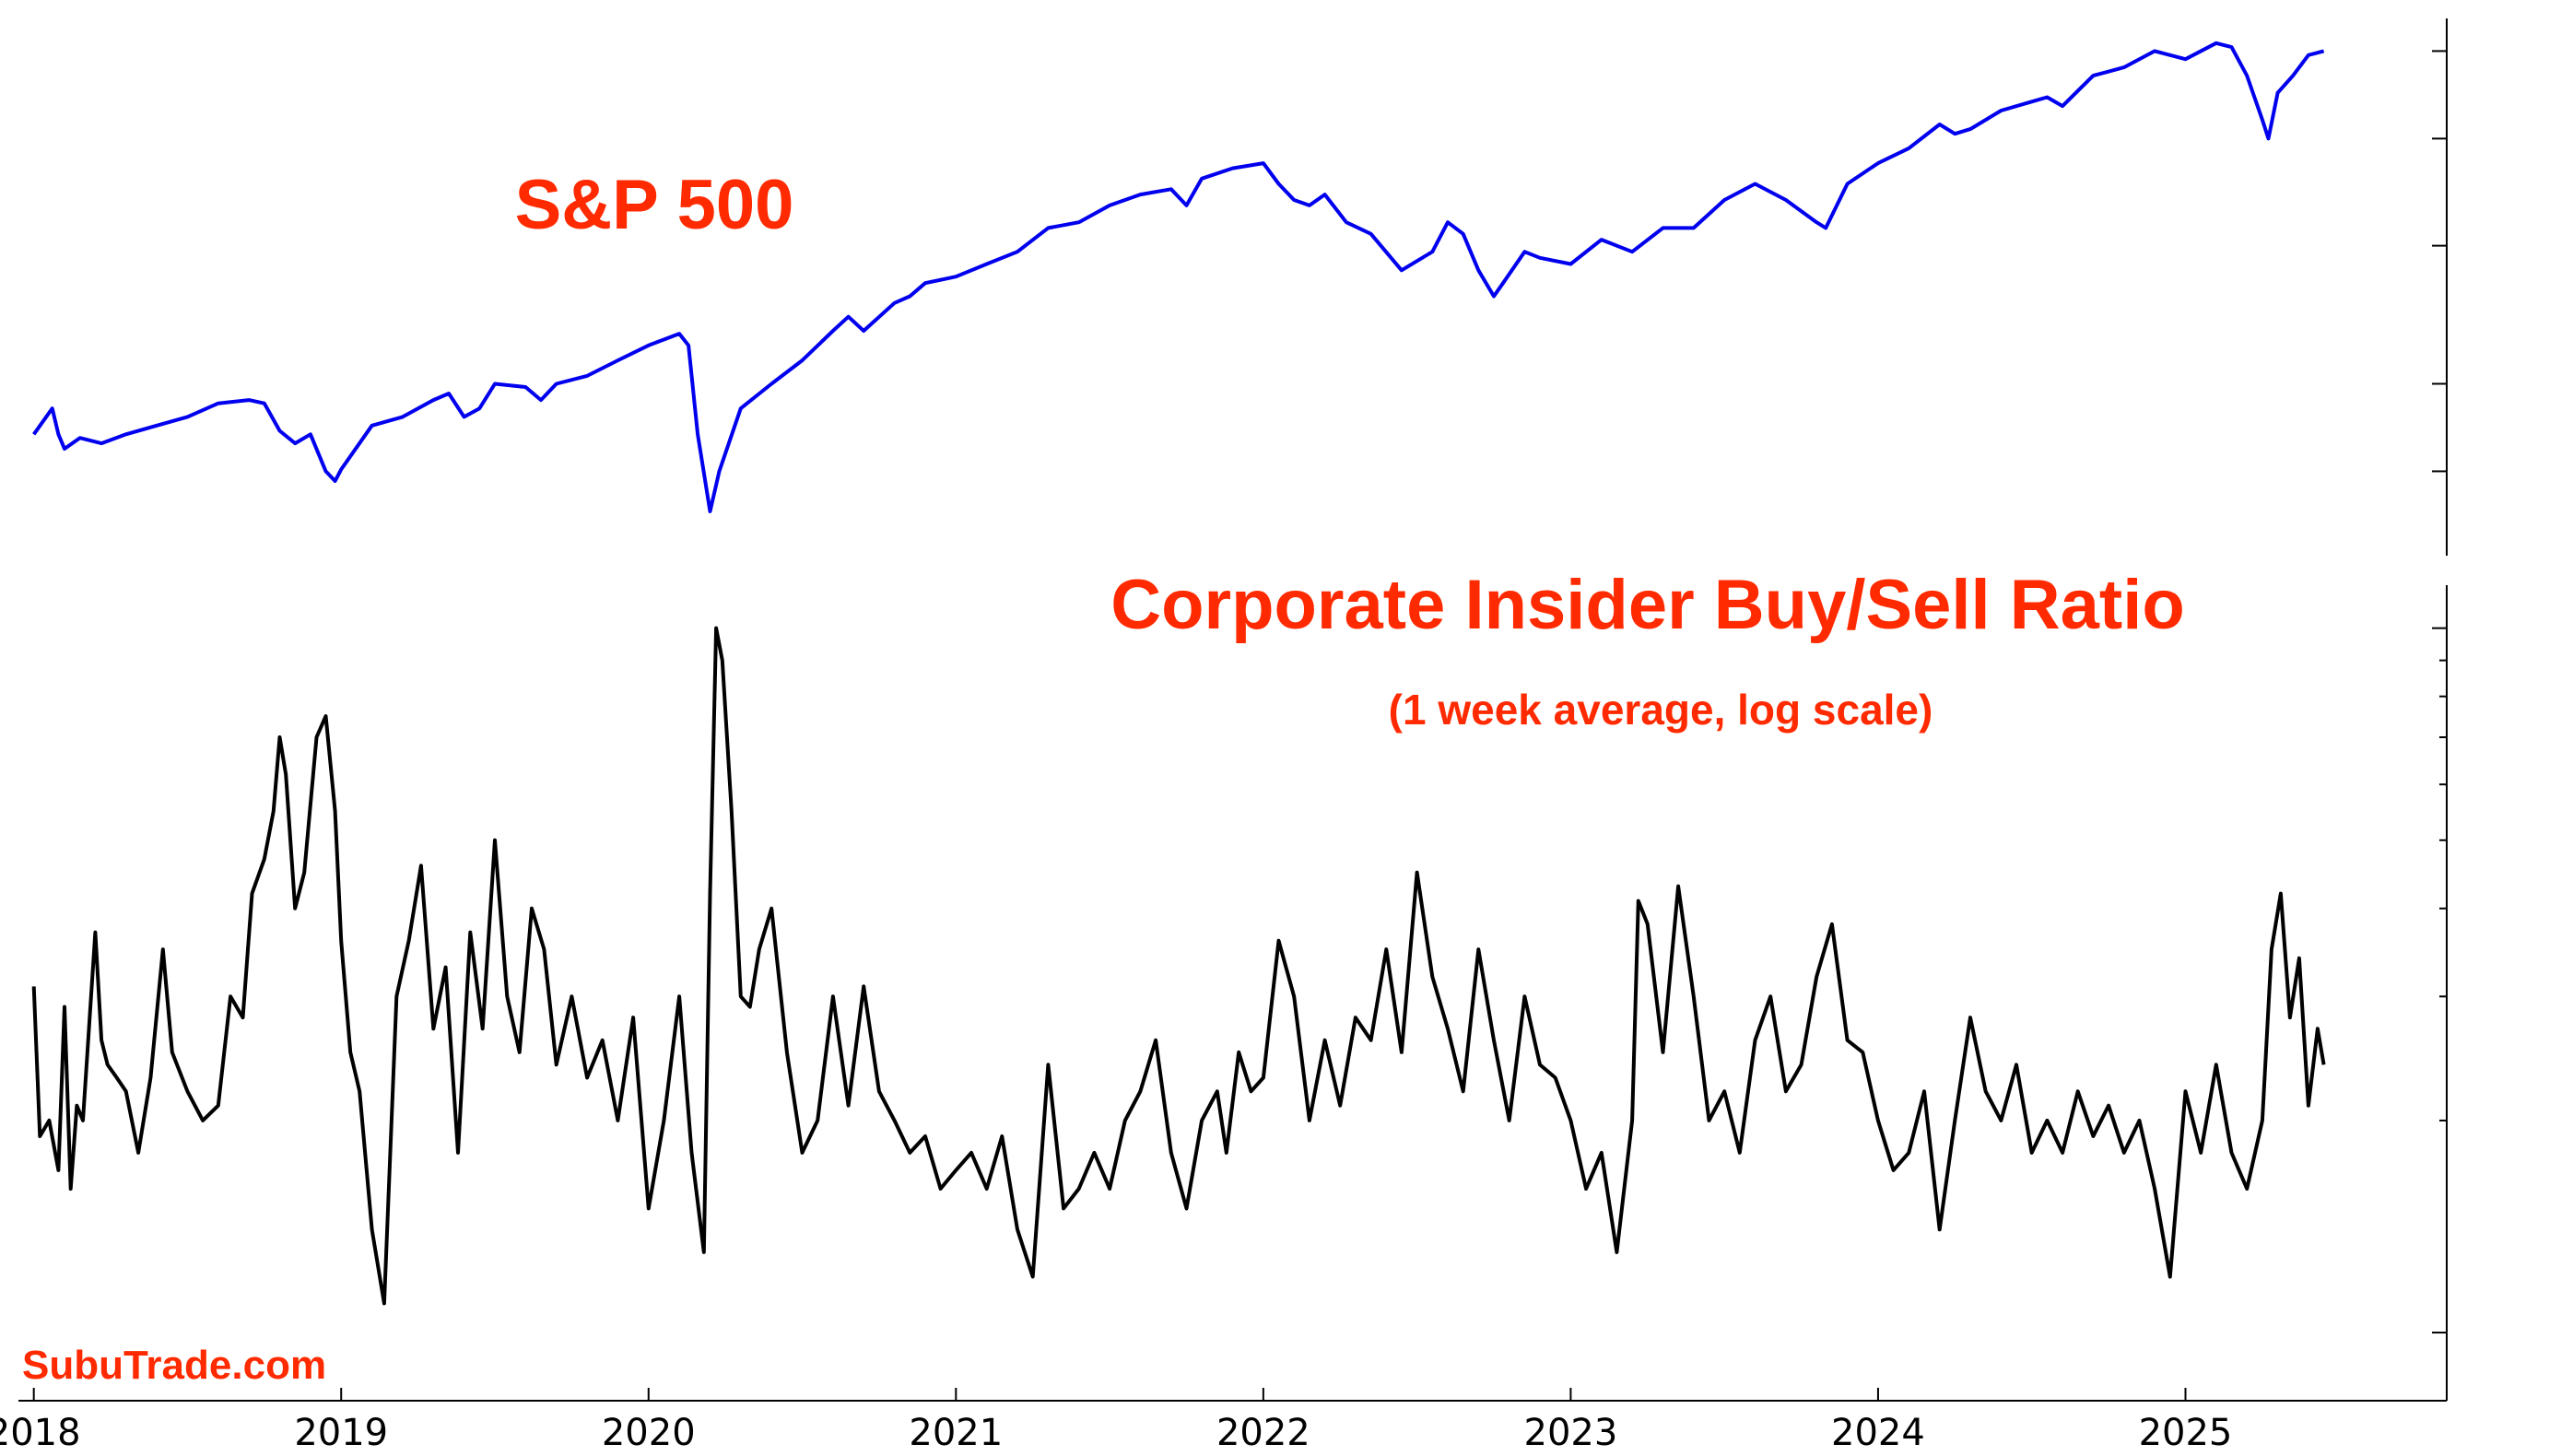 The height and width of the screenshot is (1456, 2561). I want to click on sp500-y-ticks, so click(2439, 261).